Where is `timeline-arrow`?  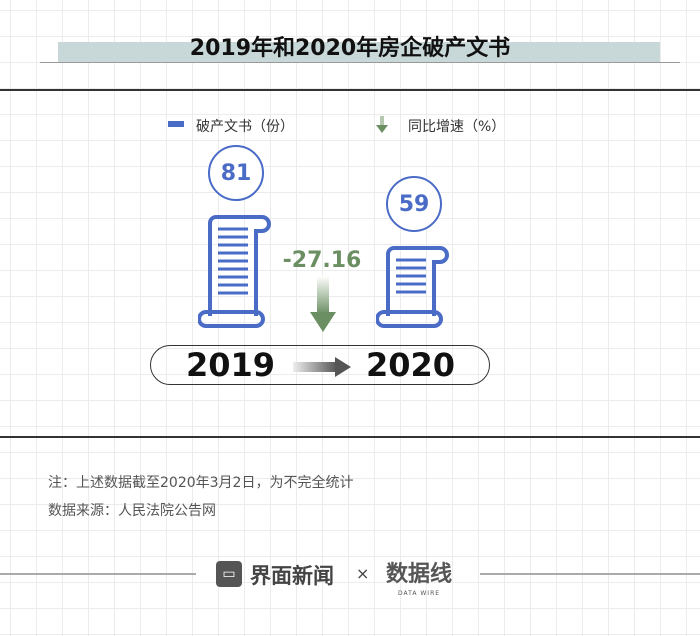 timeline-arrow is located at coordinates (322, 367).